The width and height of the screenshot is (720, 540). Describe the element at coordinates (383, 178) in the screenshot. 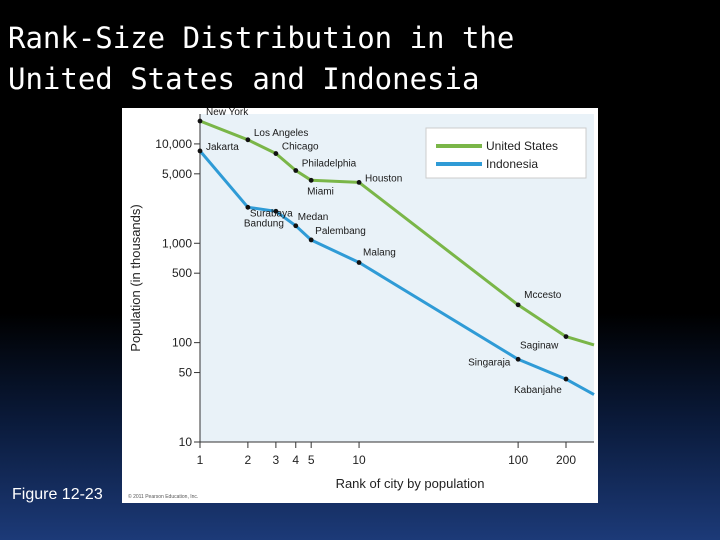

I see `city-label: Houston` at that location.